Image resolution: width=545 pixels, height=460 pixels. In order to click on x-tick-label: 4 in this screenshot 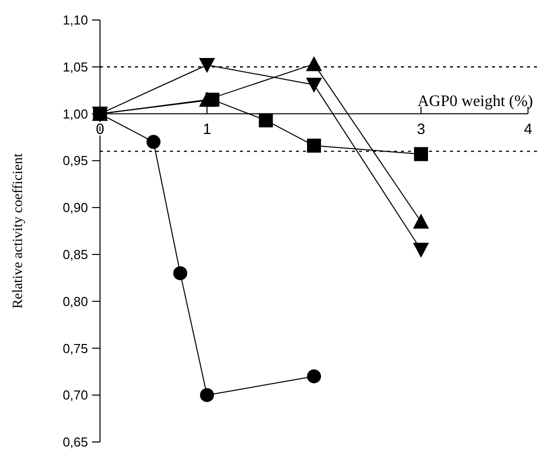, I will do `click(528, 129)`.